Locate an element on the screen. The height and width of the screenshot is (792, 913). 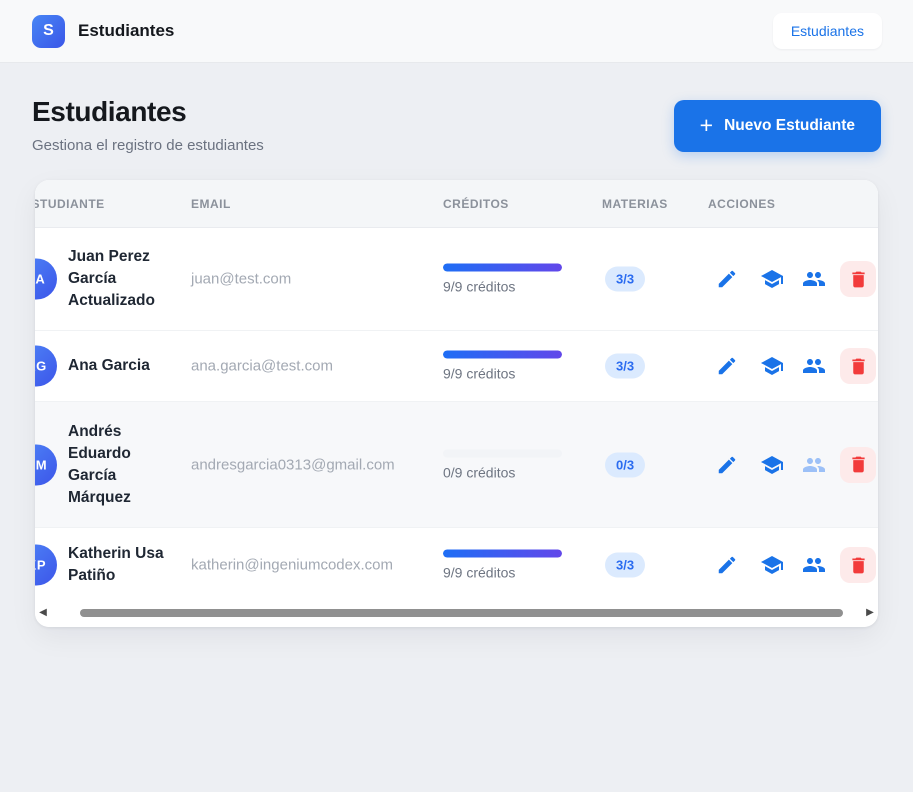
avatar-initials: AM is located at coordinates (41, 464).